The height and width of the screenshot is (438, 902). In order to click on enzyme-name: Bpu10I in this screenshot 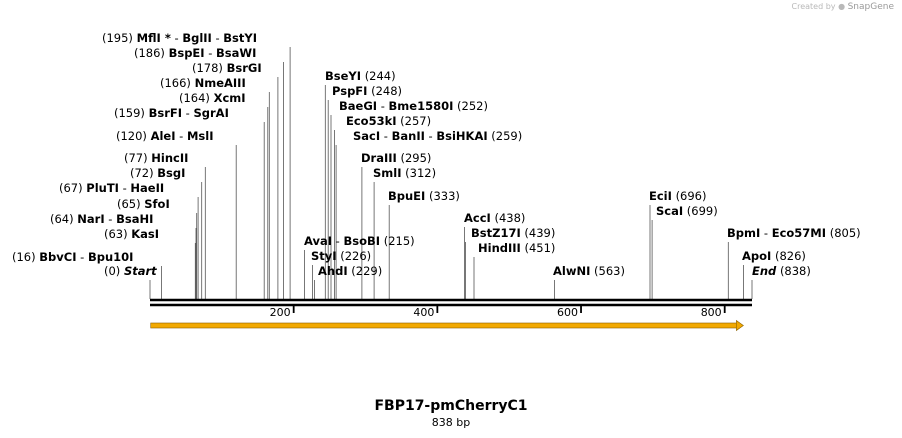, I will do `click(110, 257)`.